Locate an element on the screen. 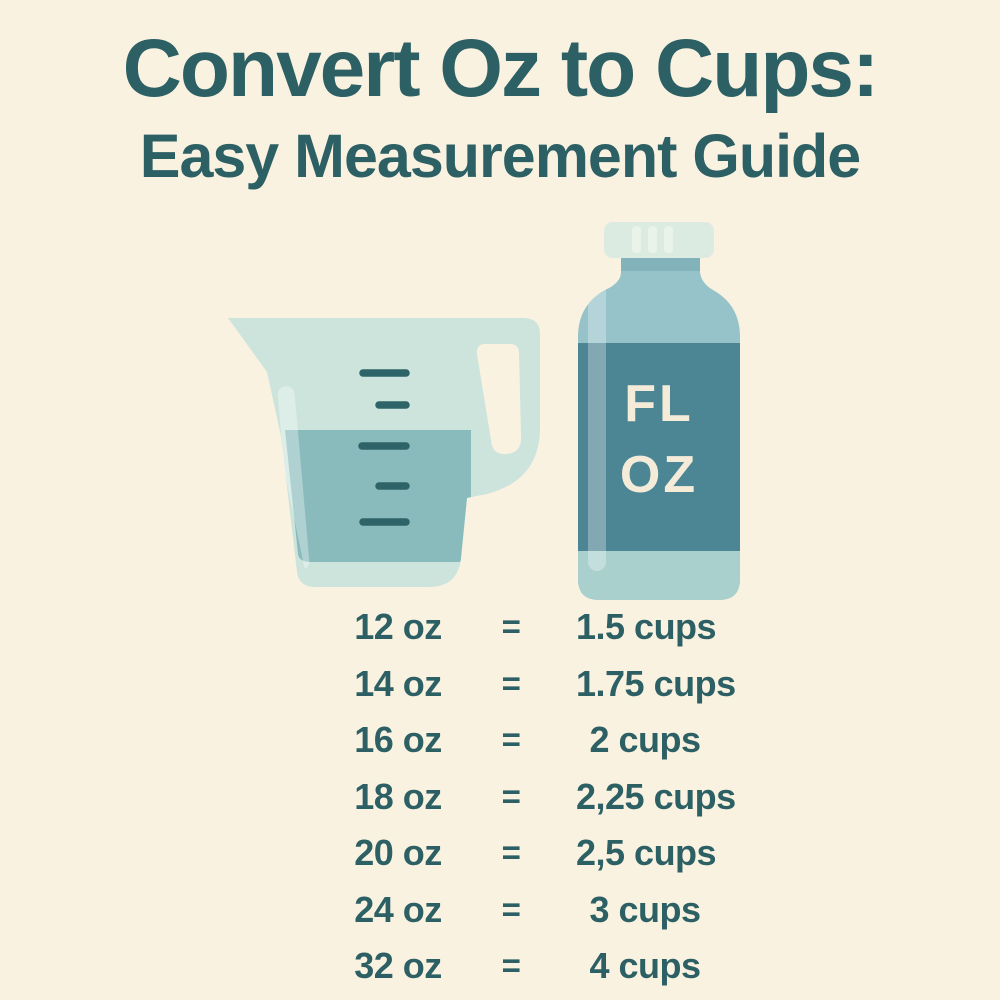  cups-value: 2,25 cups is located at coordinates (656, 796).